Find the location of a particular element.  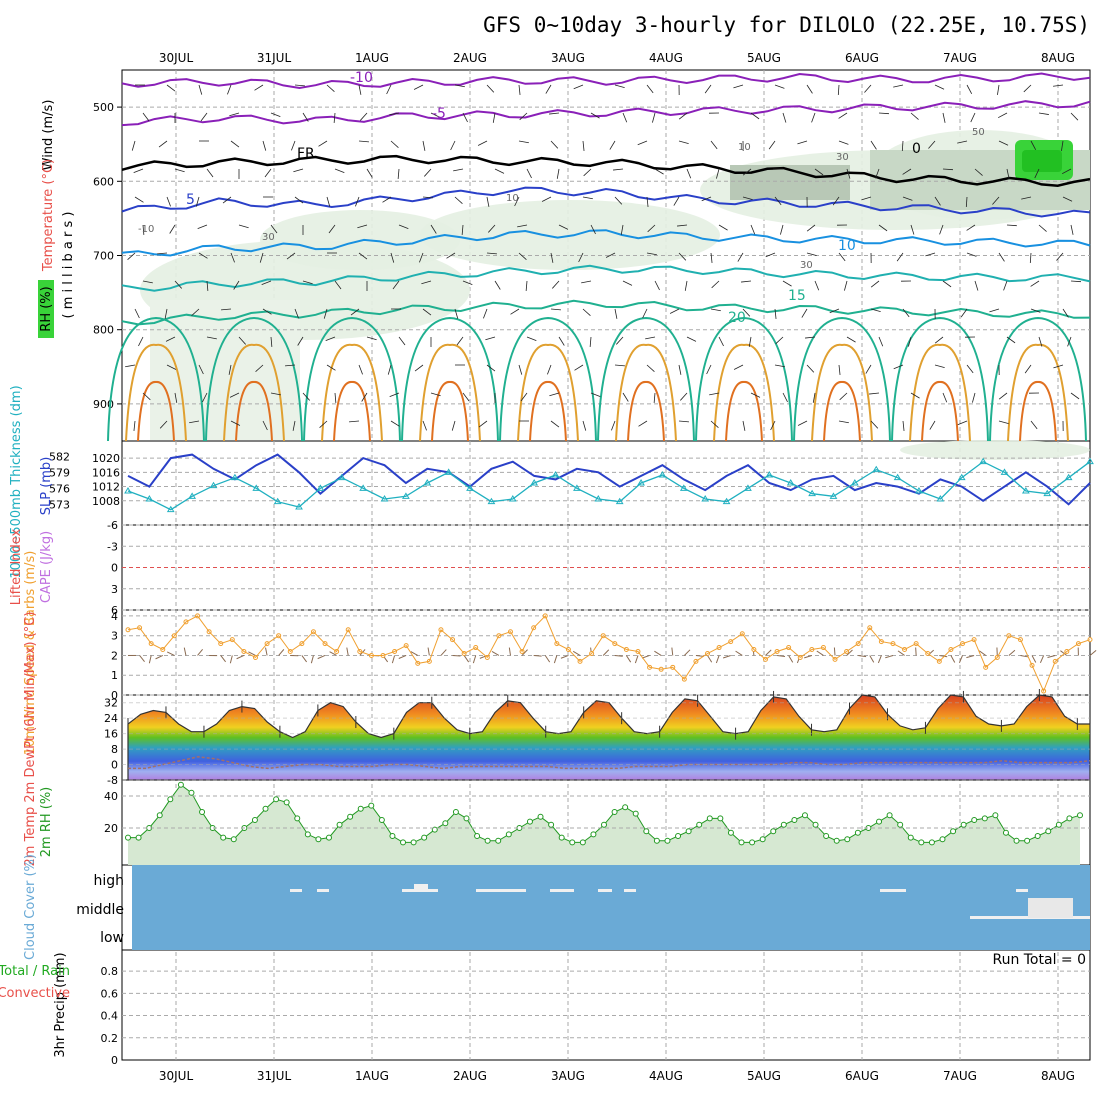

slp-tick-label: 1008 is located at coordinates (106, 501).